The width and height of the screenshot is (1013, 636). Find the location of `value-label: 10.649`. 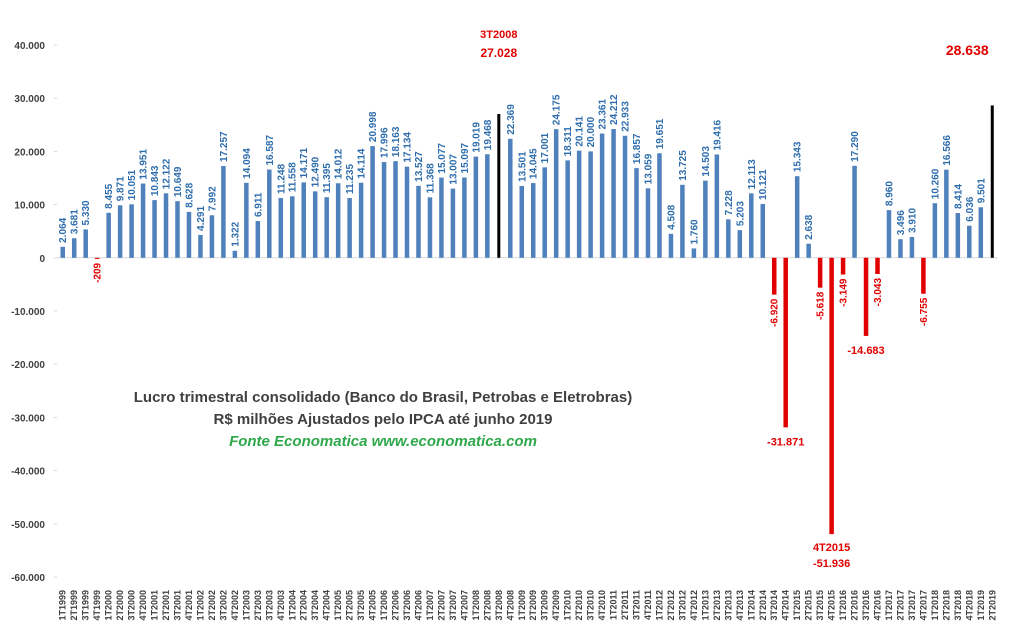

value-label: 10.649 is located at coordinates (178, 181).